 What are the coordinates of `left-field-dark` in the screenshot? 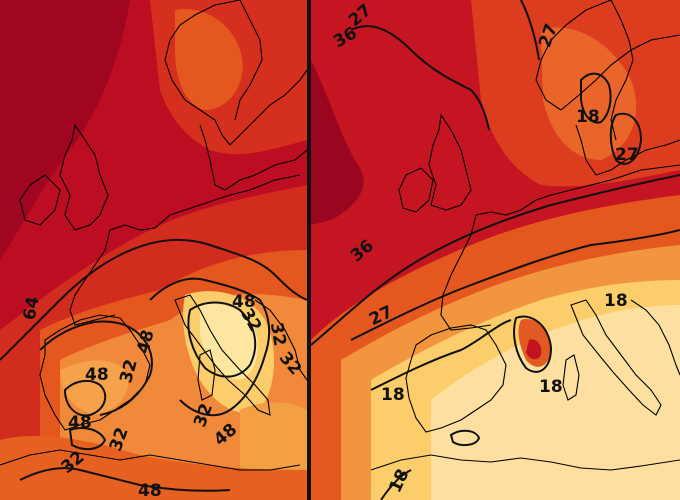 It's located at (65, 130).